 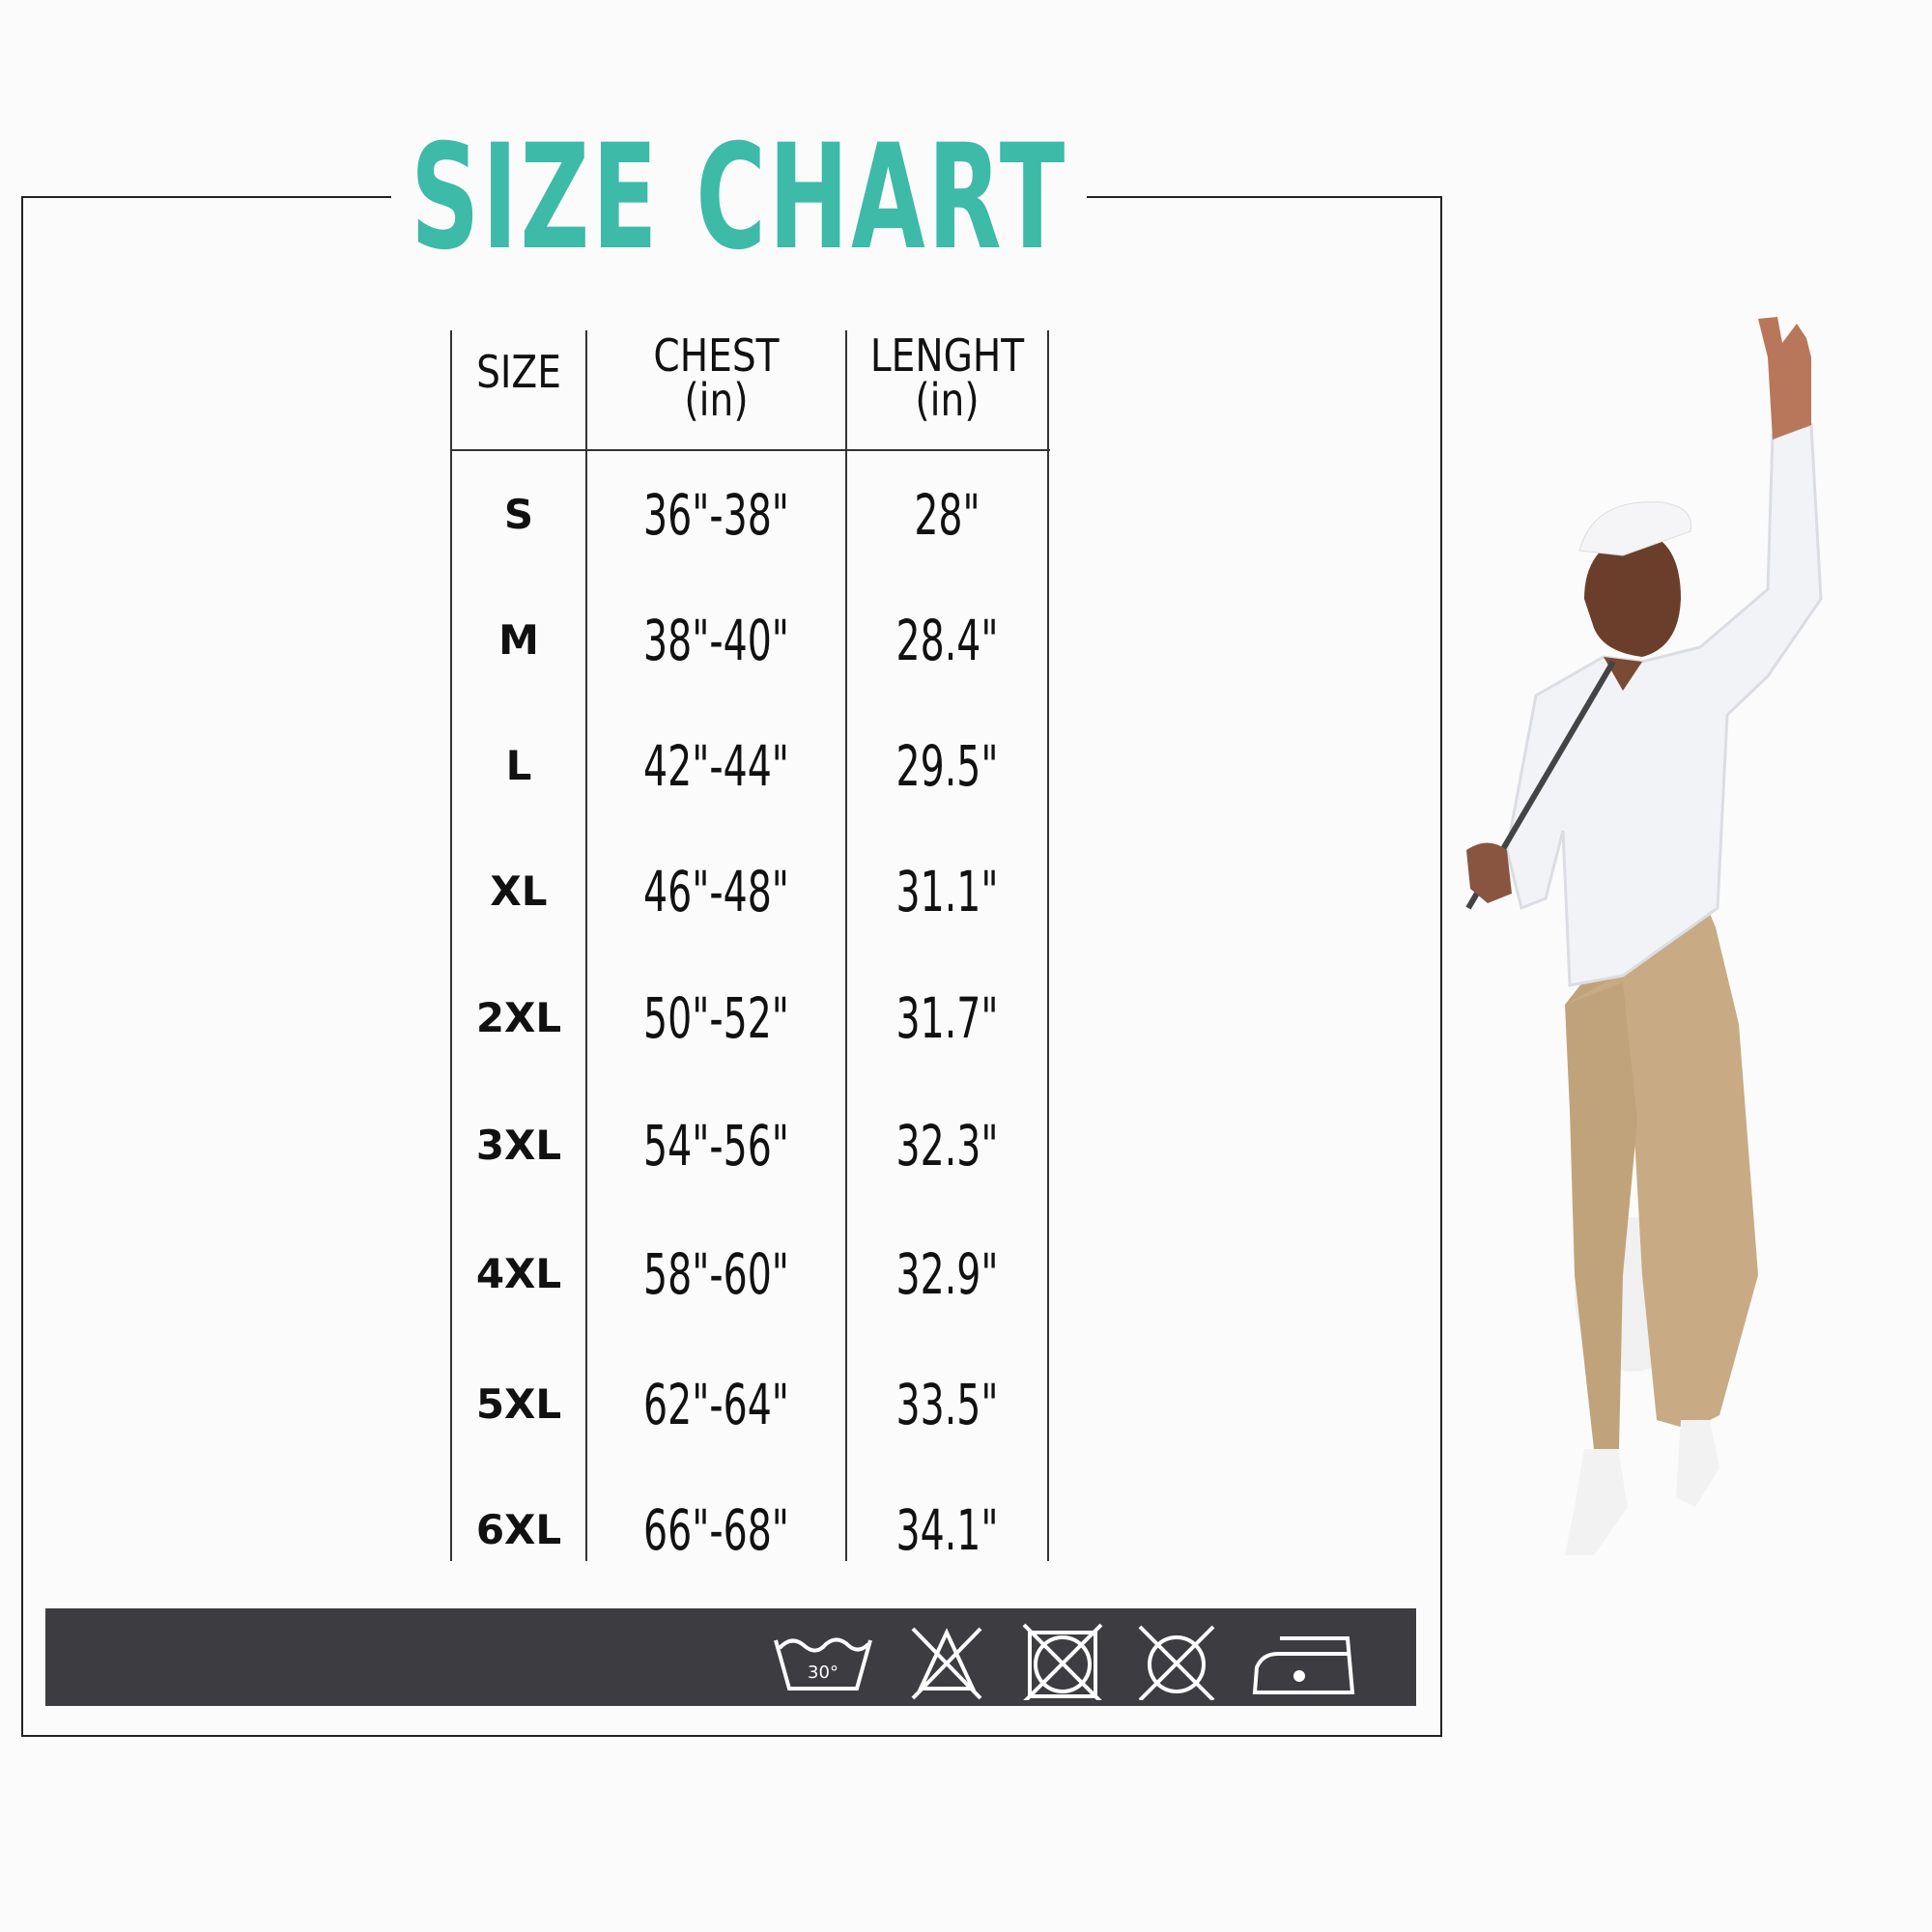 I want to click on header-label: CHEST, so click(x=716, y=355).